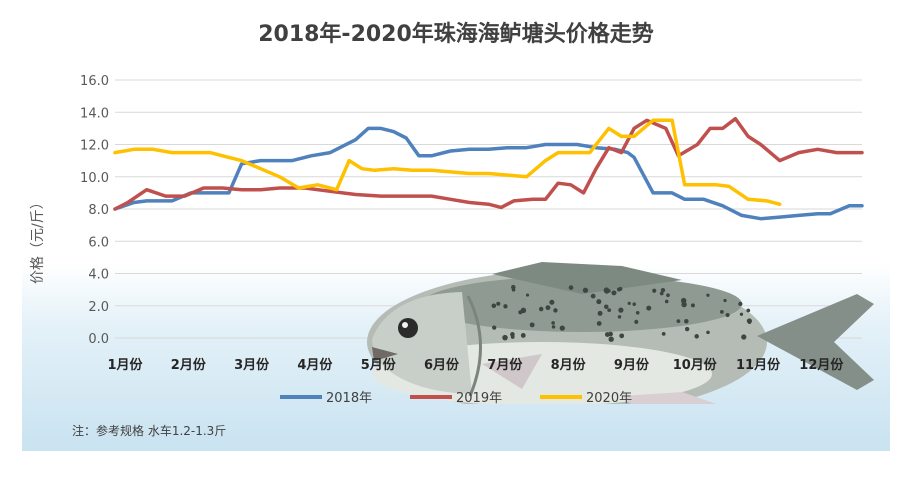 The width and height of the screenshot is (916, 477). What do you see at coordinates (38, 239) in the screenshot?
I see `y-axis-label: 价格（元/斤）` at bounding box center [38, 239].